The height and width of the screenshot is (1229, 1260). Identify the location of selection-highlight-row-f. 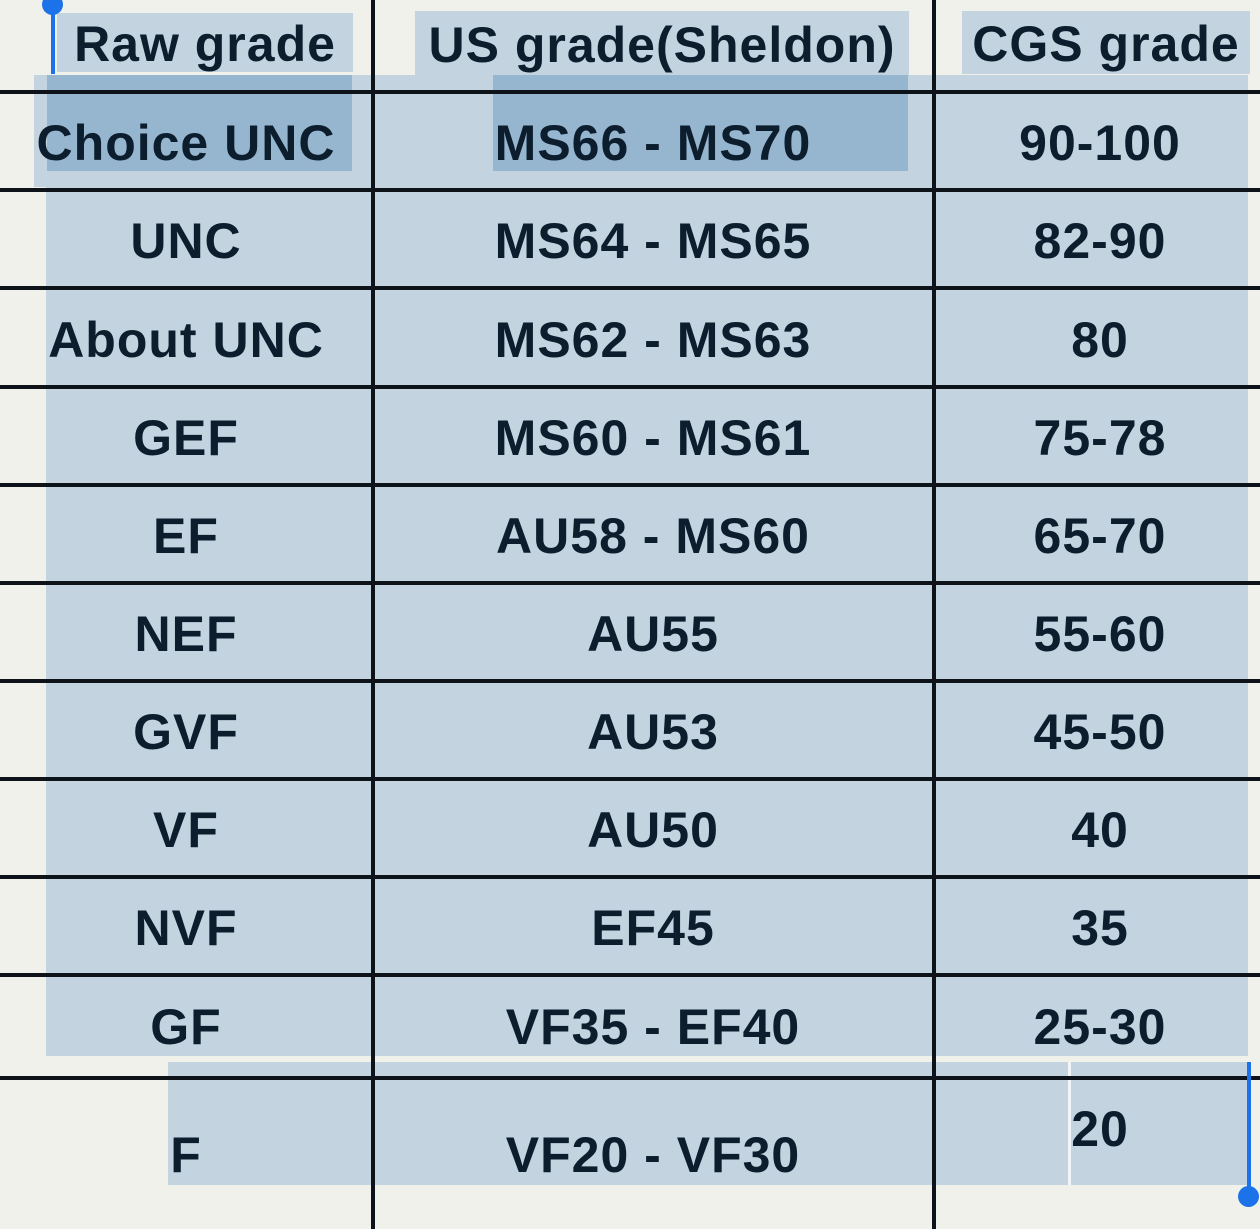
(709, 1123).